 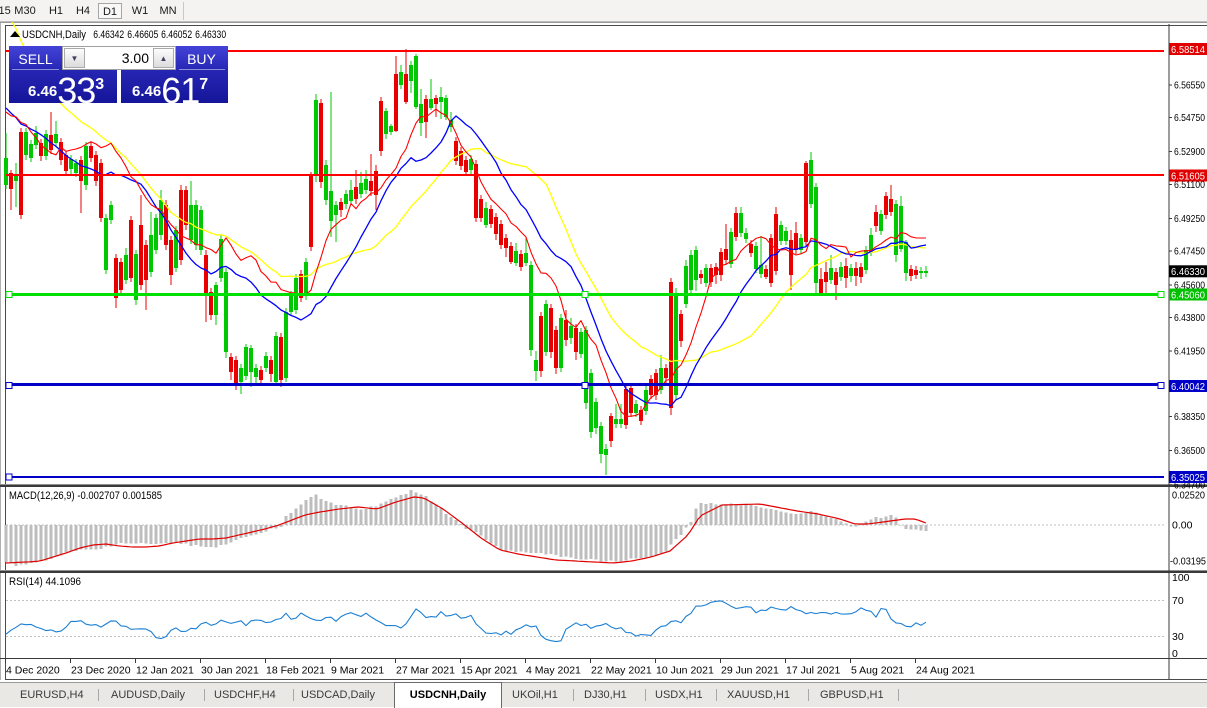 I want to click on svg-text: 6.46052, so click(x=176, y=35).